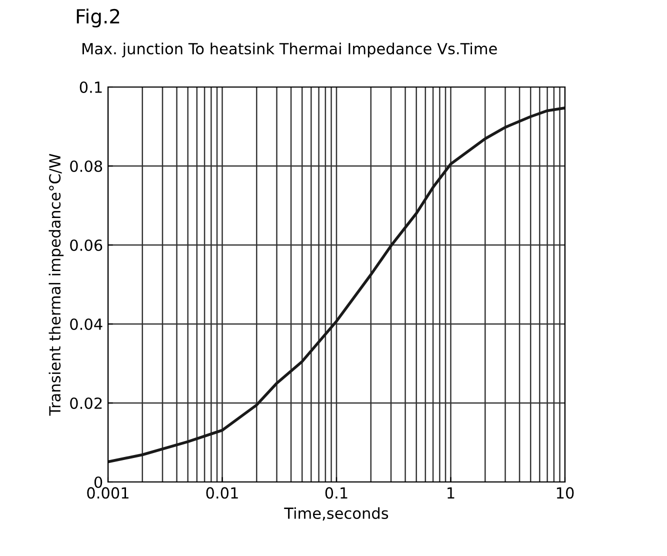 The image size is (667, 556). Describe the element at coordinates (91, 87) in the screenshot. I see `y-tick-label: 0.1` at that location.